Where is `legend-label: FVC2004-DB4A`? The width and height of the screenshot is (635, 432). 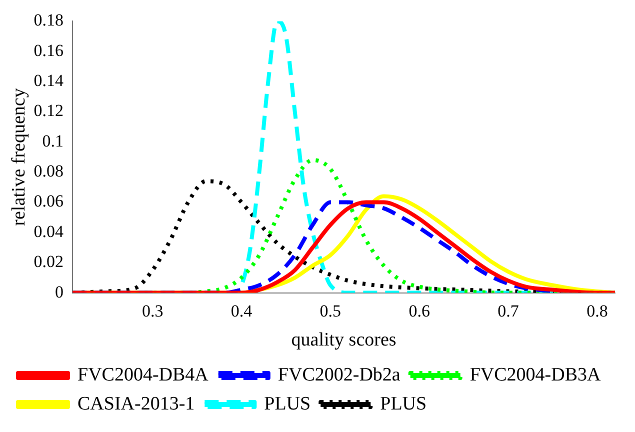 legend-label: FVC2004-DB4A is located at coordinates (143, 375).